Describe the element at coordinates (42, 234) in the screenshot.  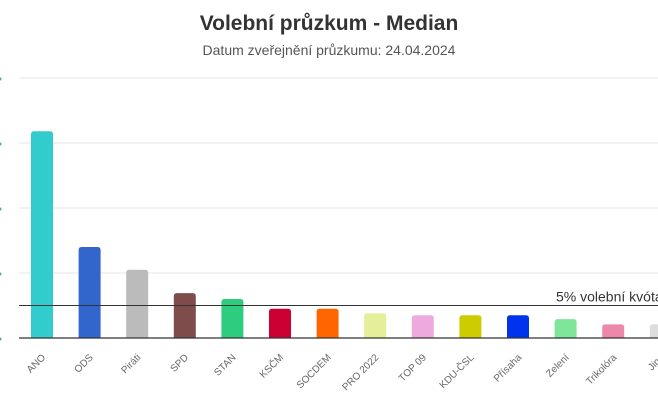
I see `bar-ANO` at that location.